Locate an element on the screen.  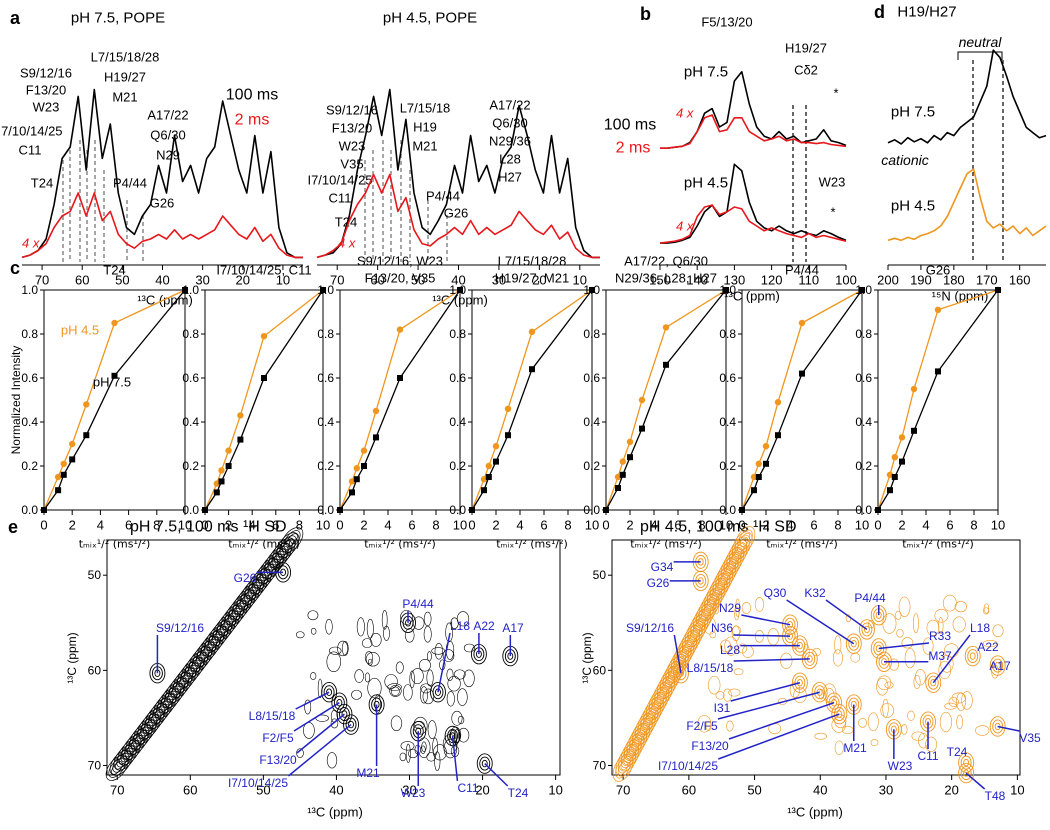
peak-label: S9/12/16 is located at coordinates (180, 628).